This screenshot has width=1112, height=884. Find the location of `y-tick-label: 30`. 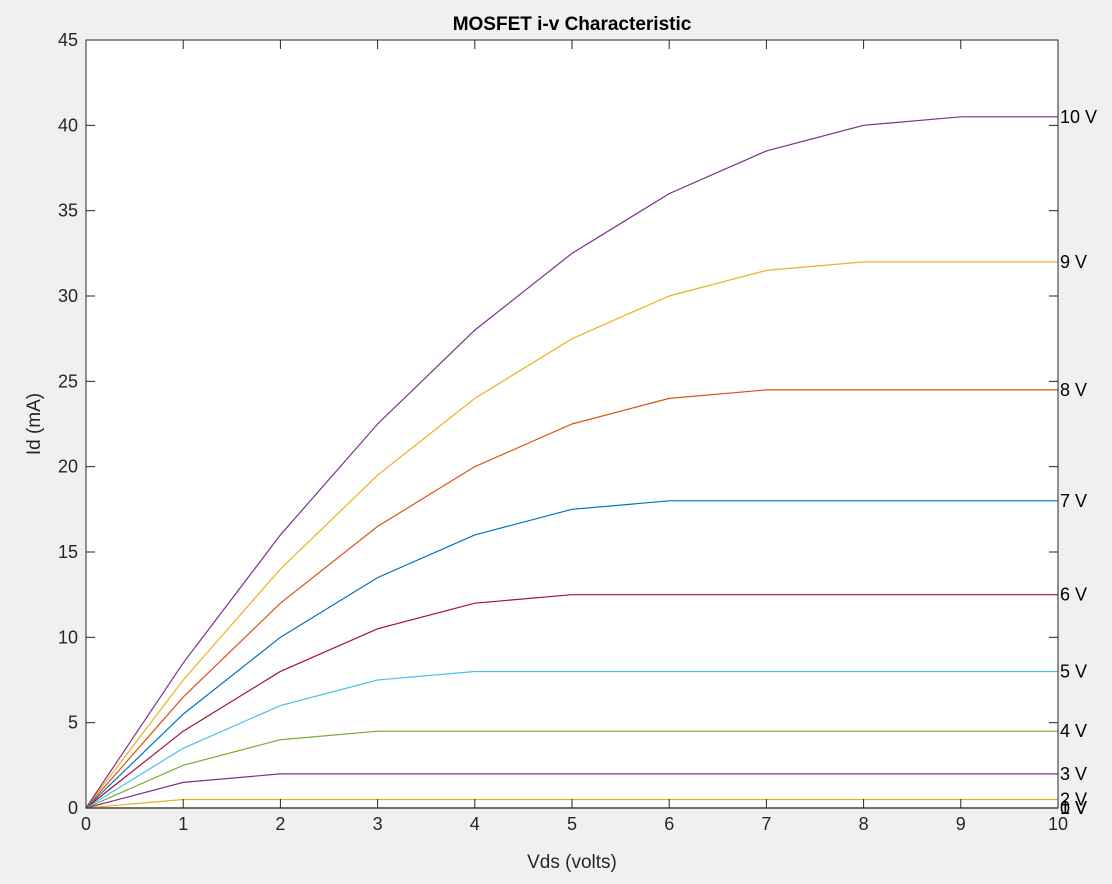

y-tick-label: 30 is located at coordinates (68, 296).